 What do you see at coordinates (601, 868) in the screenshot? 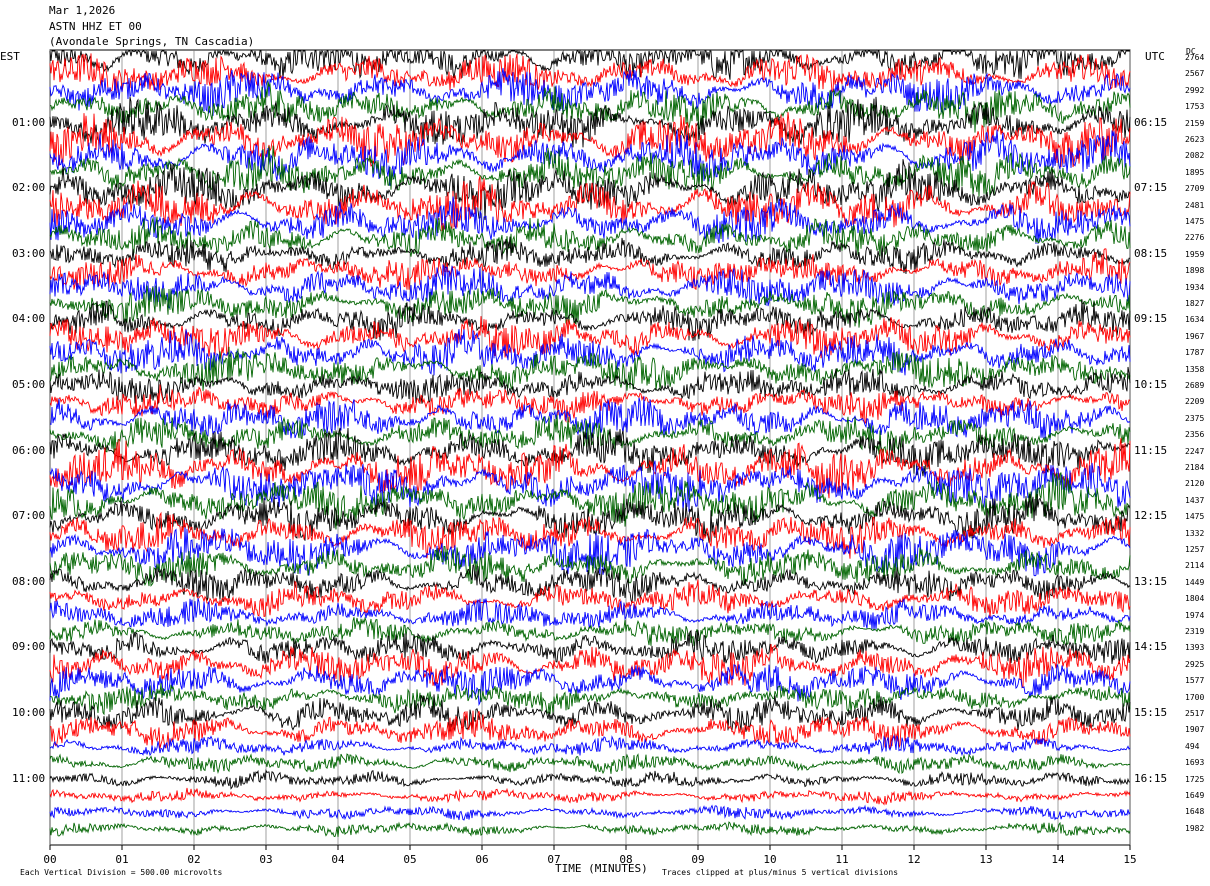
I see `x-axis-title: TIME (MINUTES)` at bounding box center [601, 868].